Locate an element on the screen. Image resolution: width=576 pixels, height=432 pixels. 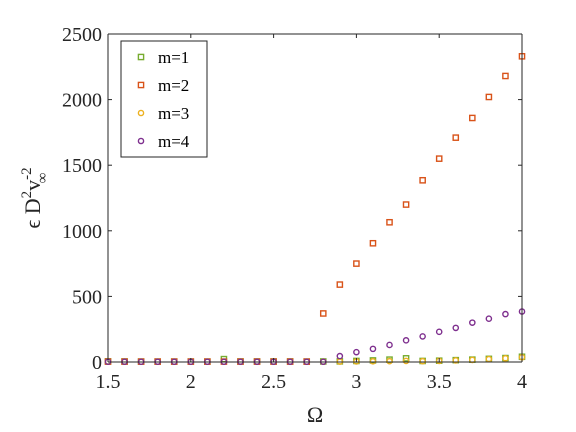
legend-items: m=1 m=2 m=3 m=4 is located at coordinates (163, 99).